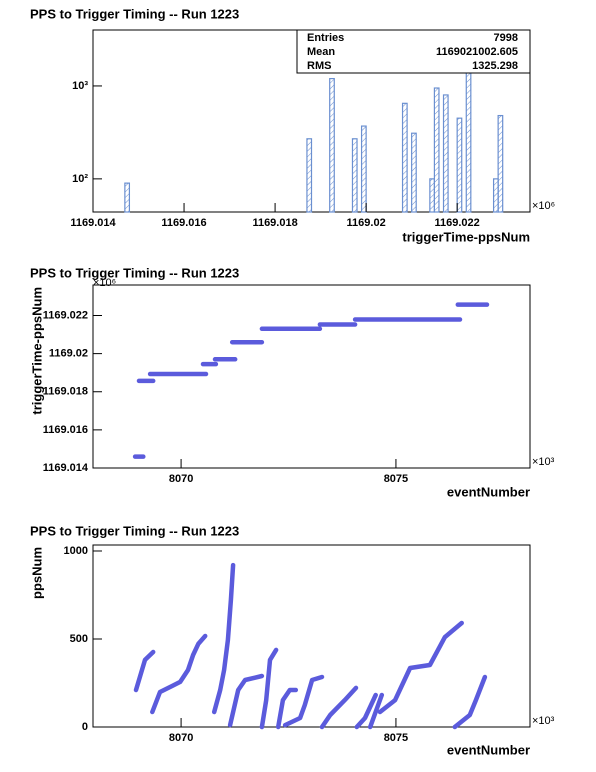  Describe the element at coordinates (543, 206) in the screenshot. I see `x-exponent: ×10⁶` at that location.